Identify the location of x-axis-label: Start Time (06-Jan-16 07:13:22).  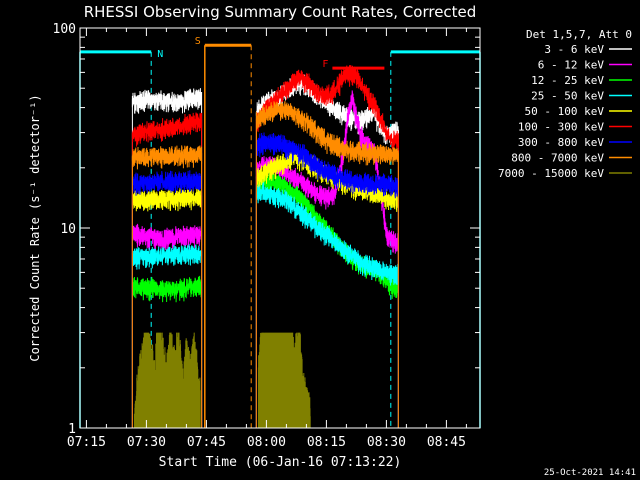
(280, 462).